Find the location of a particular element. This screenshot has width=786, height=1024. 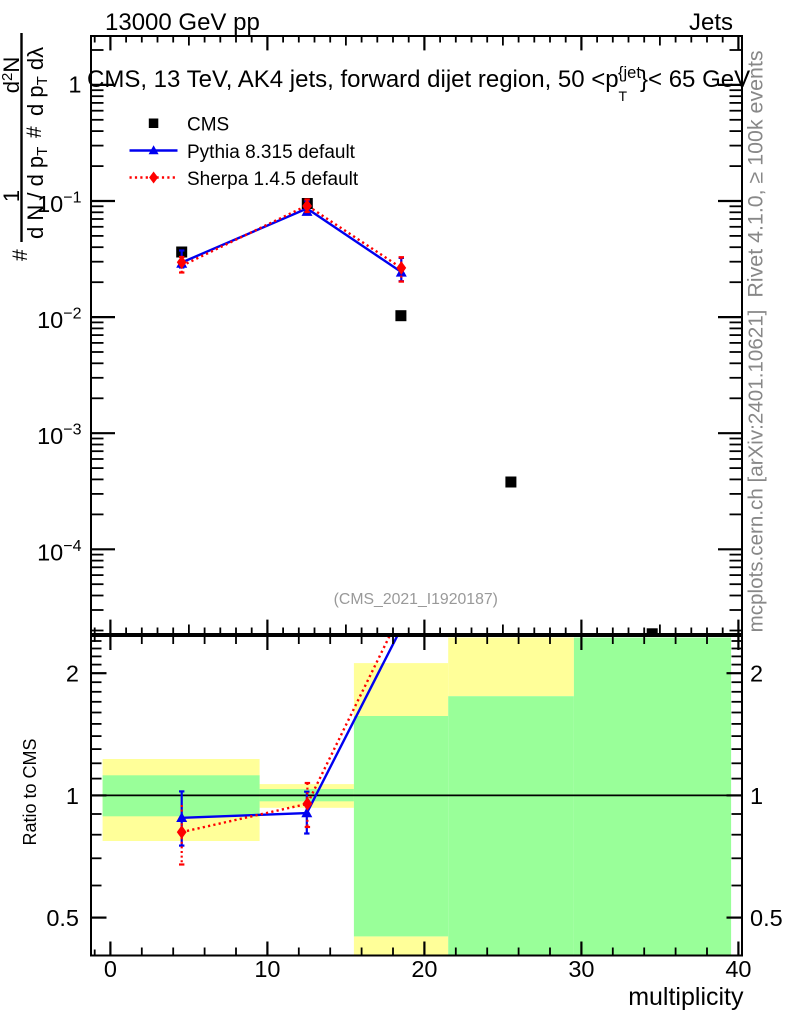

svg-text: Pythia 8.315 default is located at coordinates (271, 152).